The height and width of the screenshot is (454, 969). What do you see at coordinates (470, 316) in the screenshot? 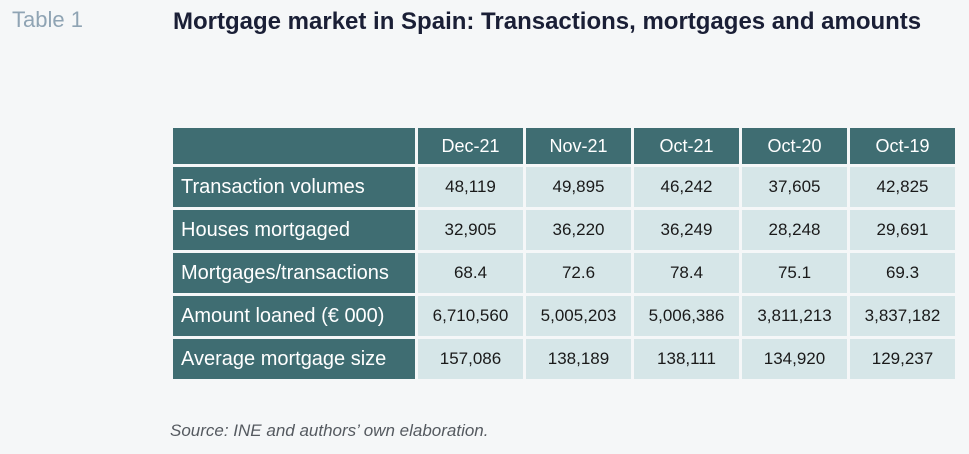
I see `table-cell: 6,710,560` at bounding box center [470, 316].